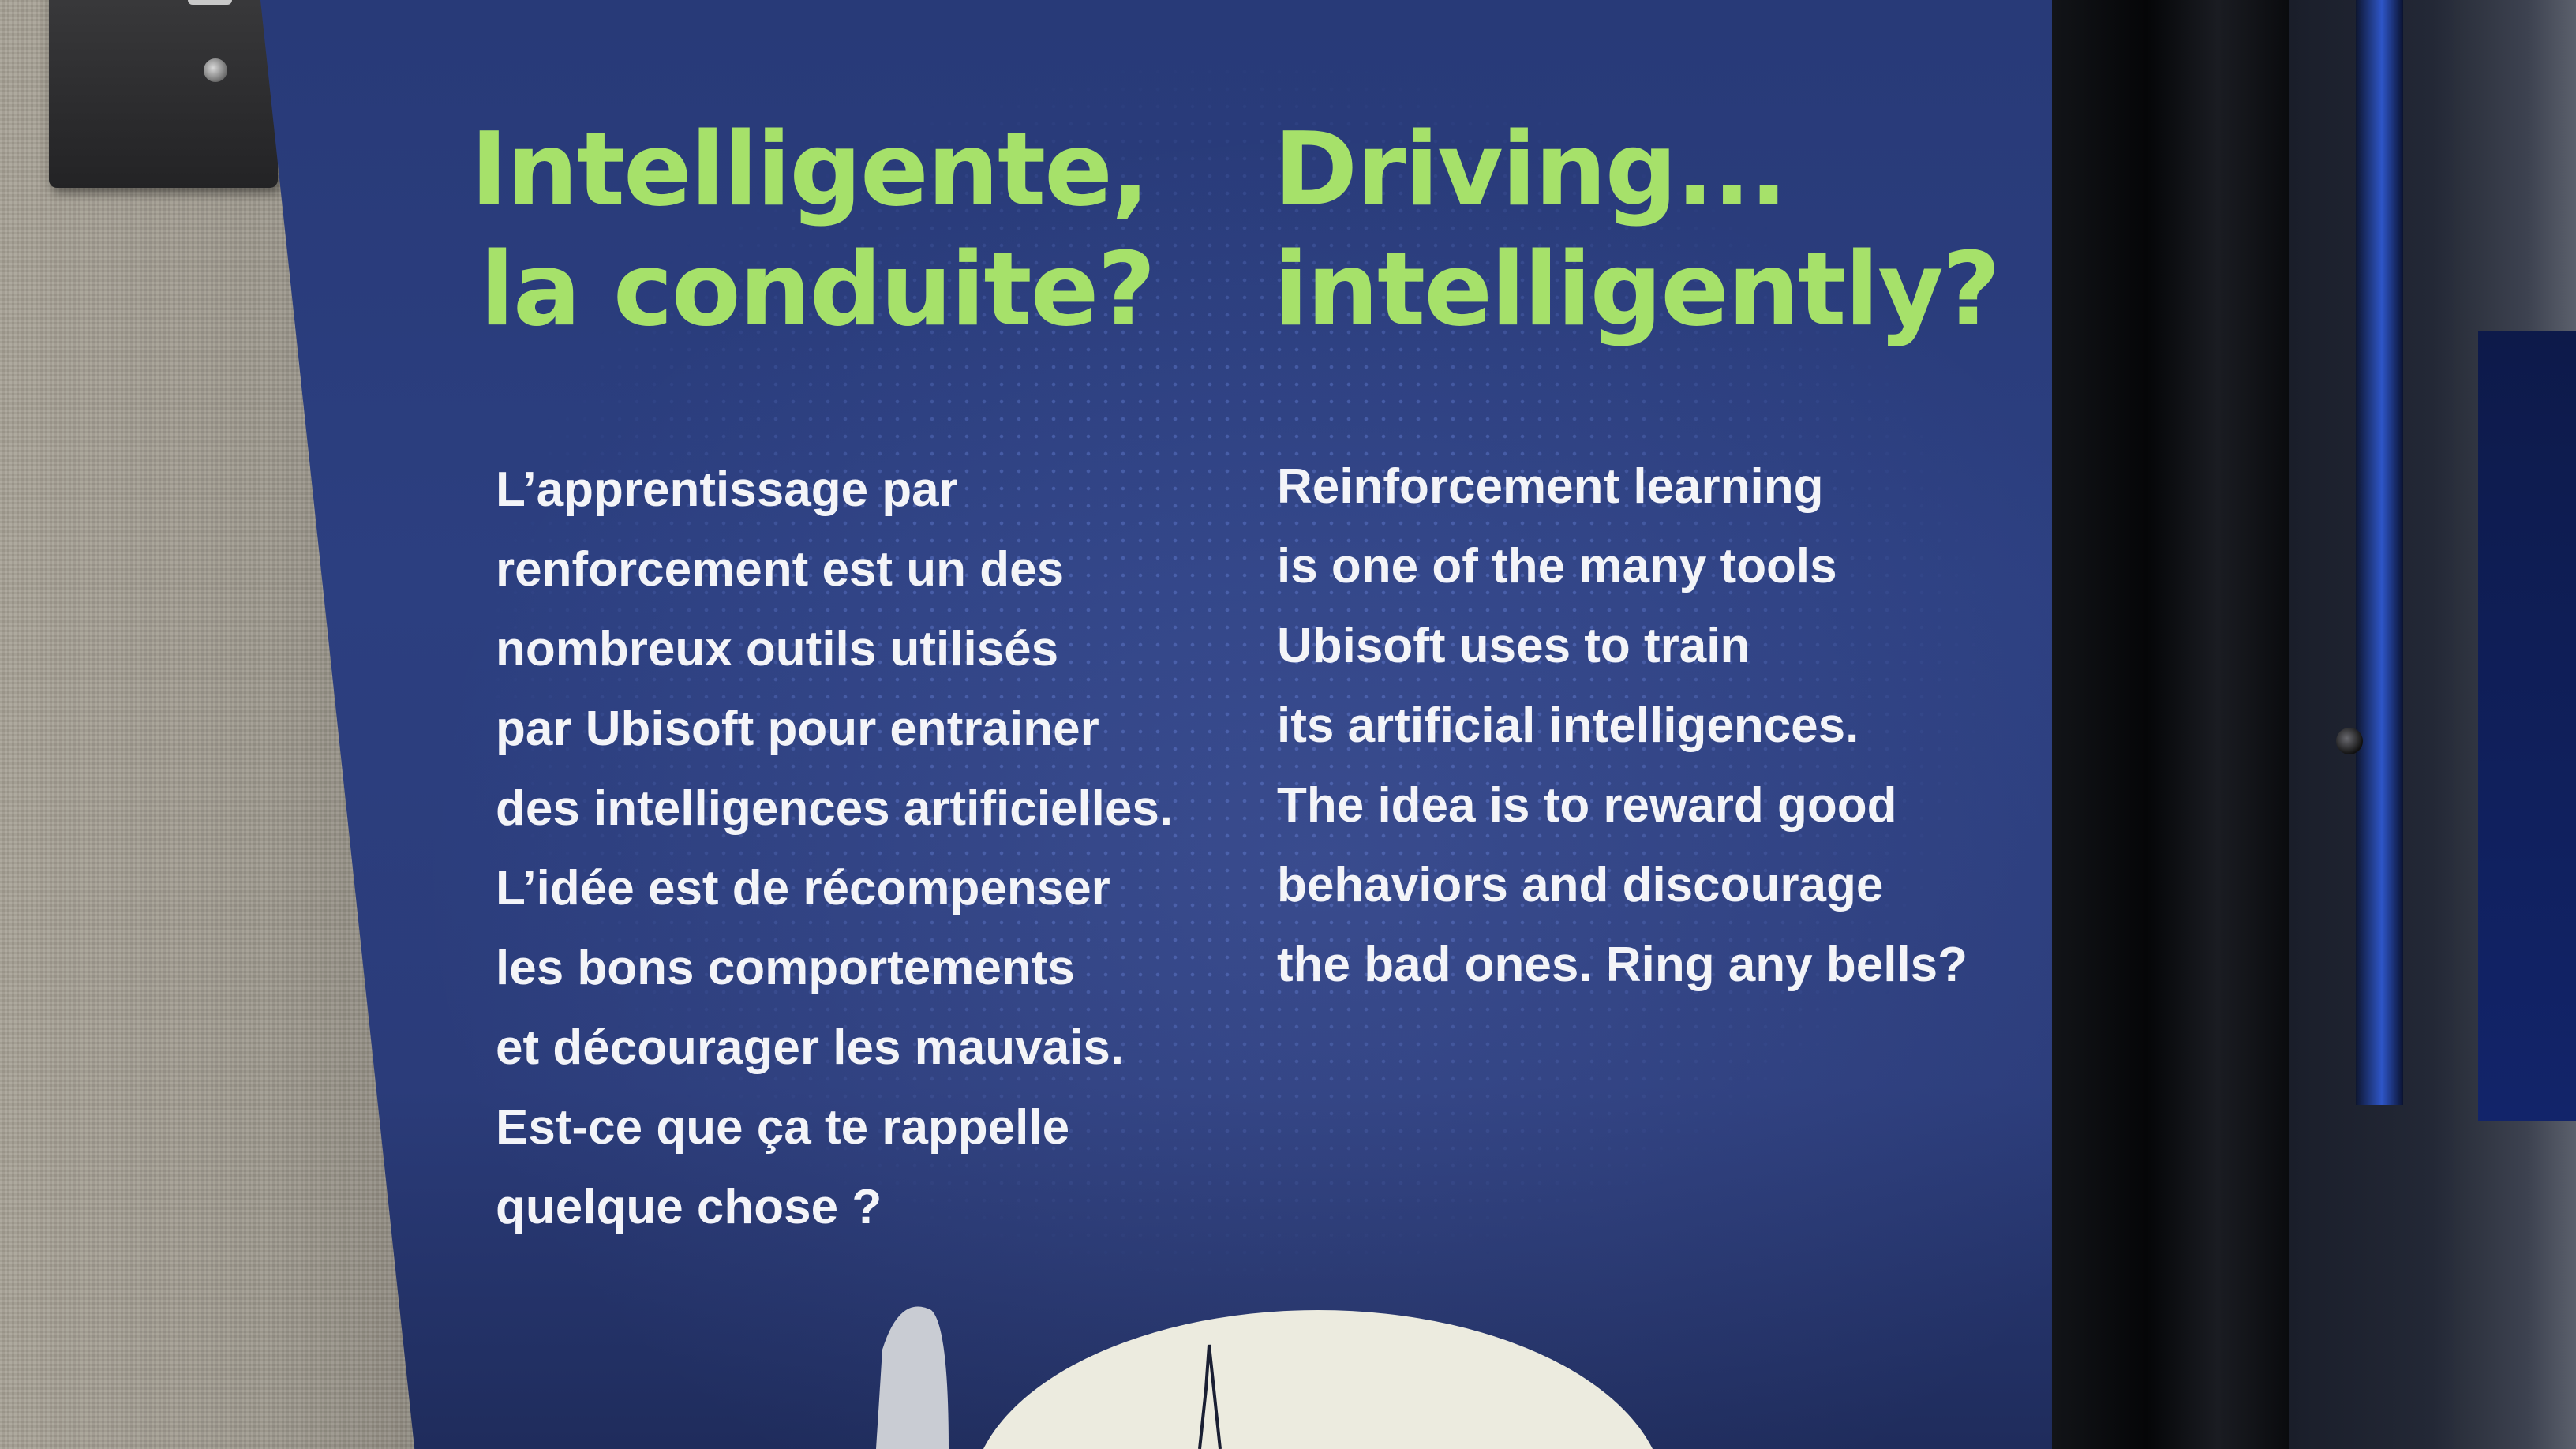 This screenshot has width=2576, height=1449. What do you see at coordinates (1318, 1379) in the screenshot?
I see `illustration-disc` at bounding box center [1318, 1379].